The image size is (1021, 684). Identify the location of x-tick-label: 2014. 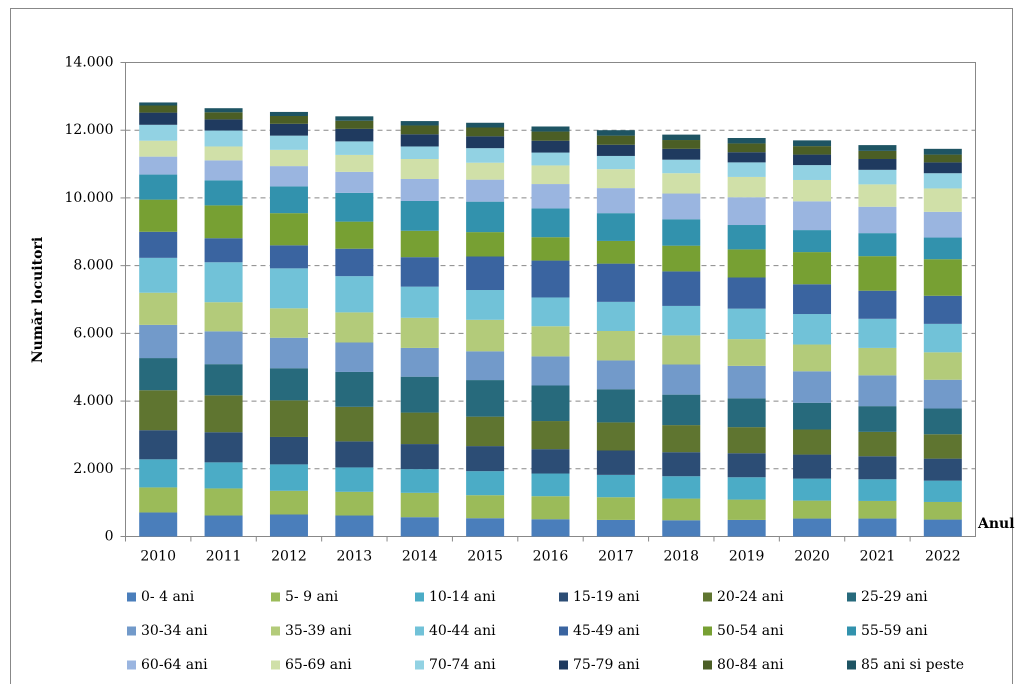
(420, 557).